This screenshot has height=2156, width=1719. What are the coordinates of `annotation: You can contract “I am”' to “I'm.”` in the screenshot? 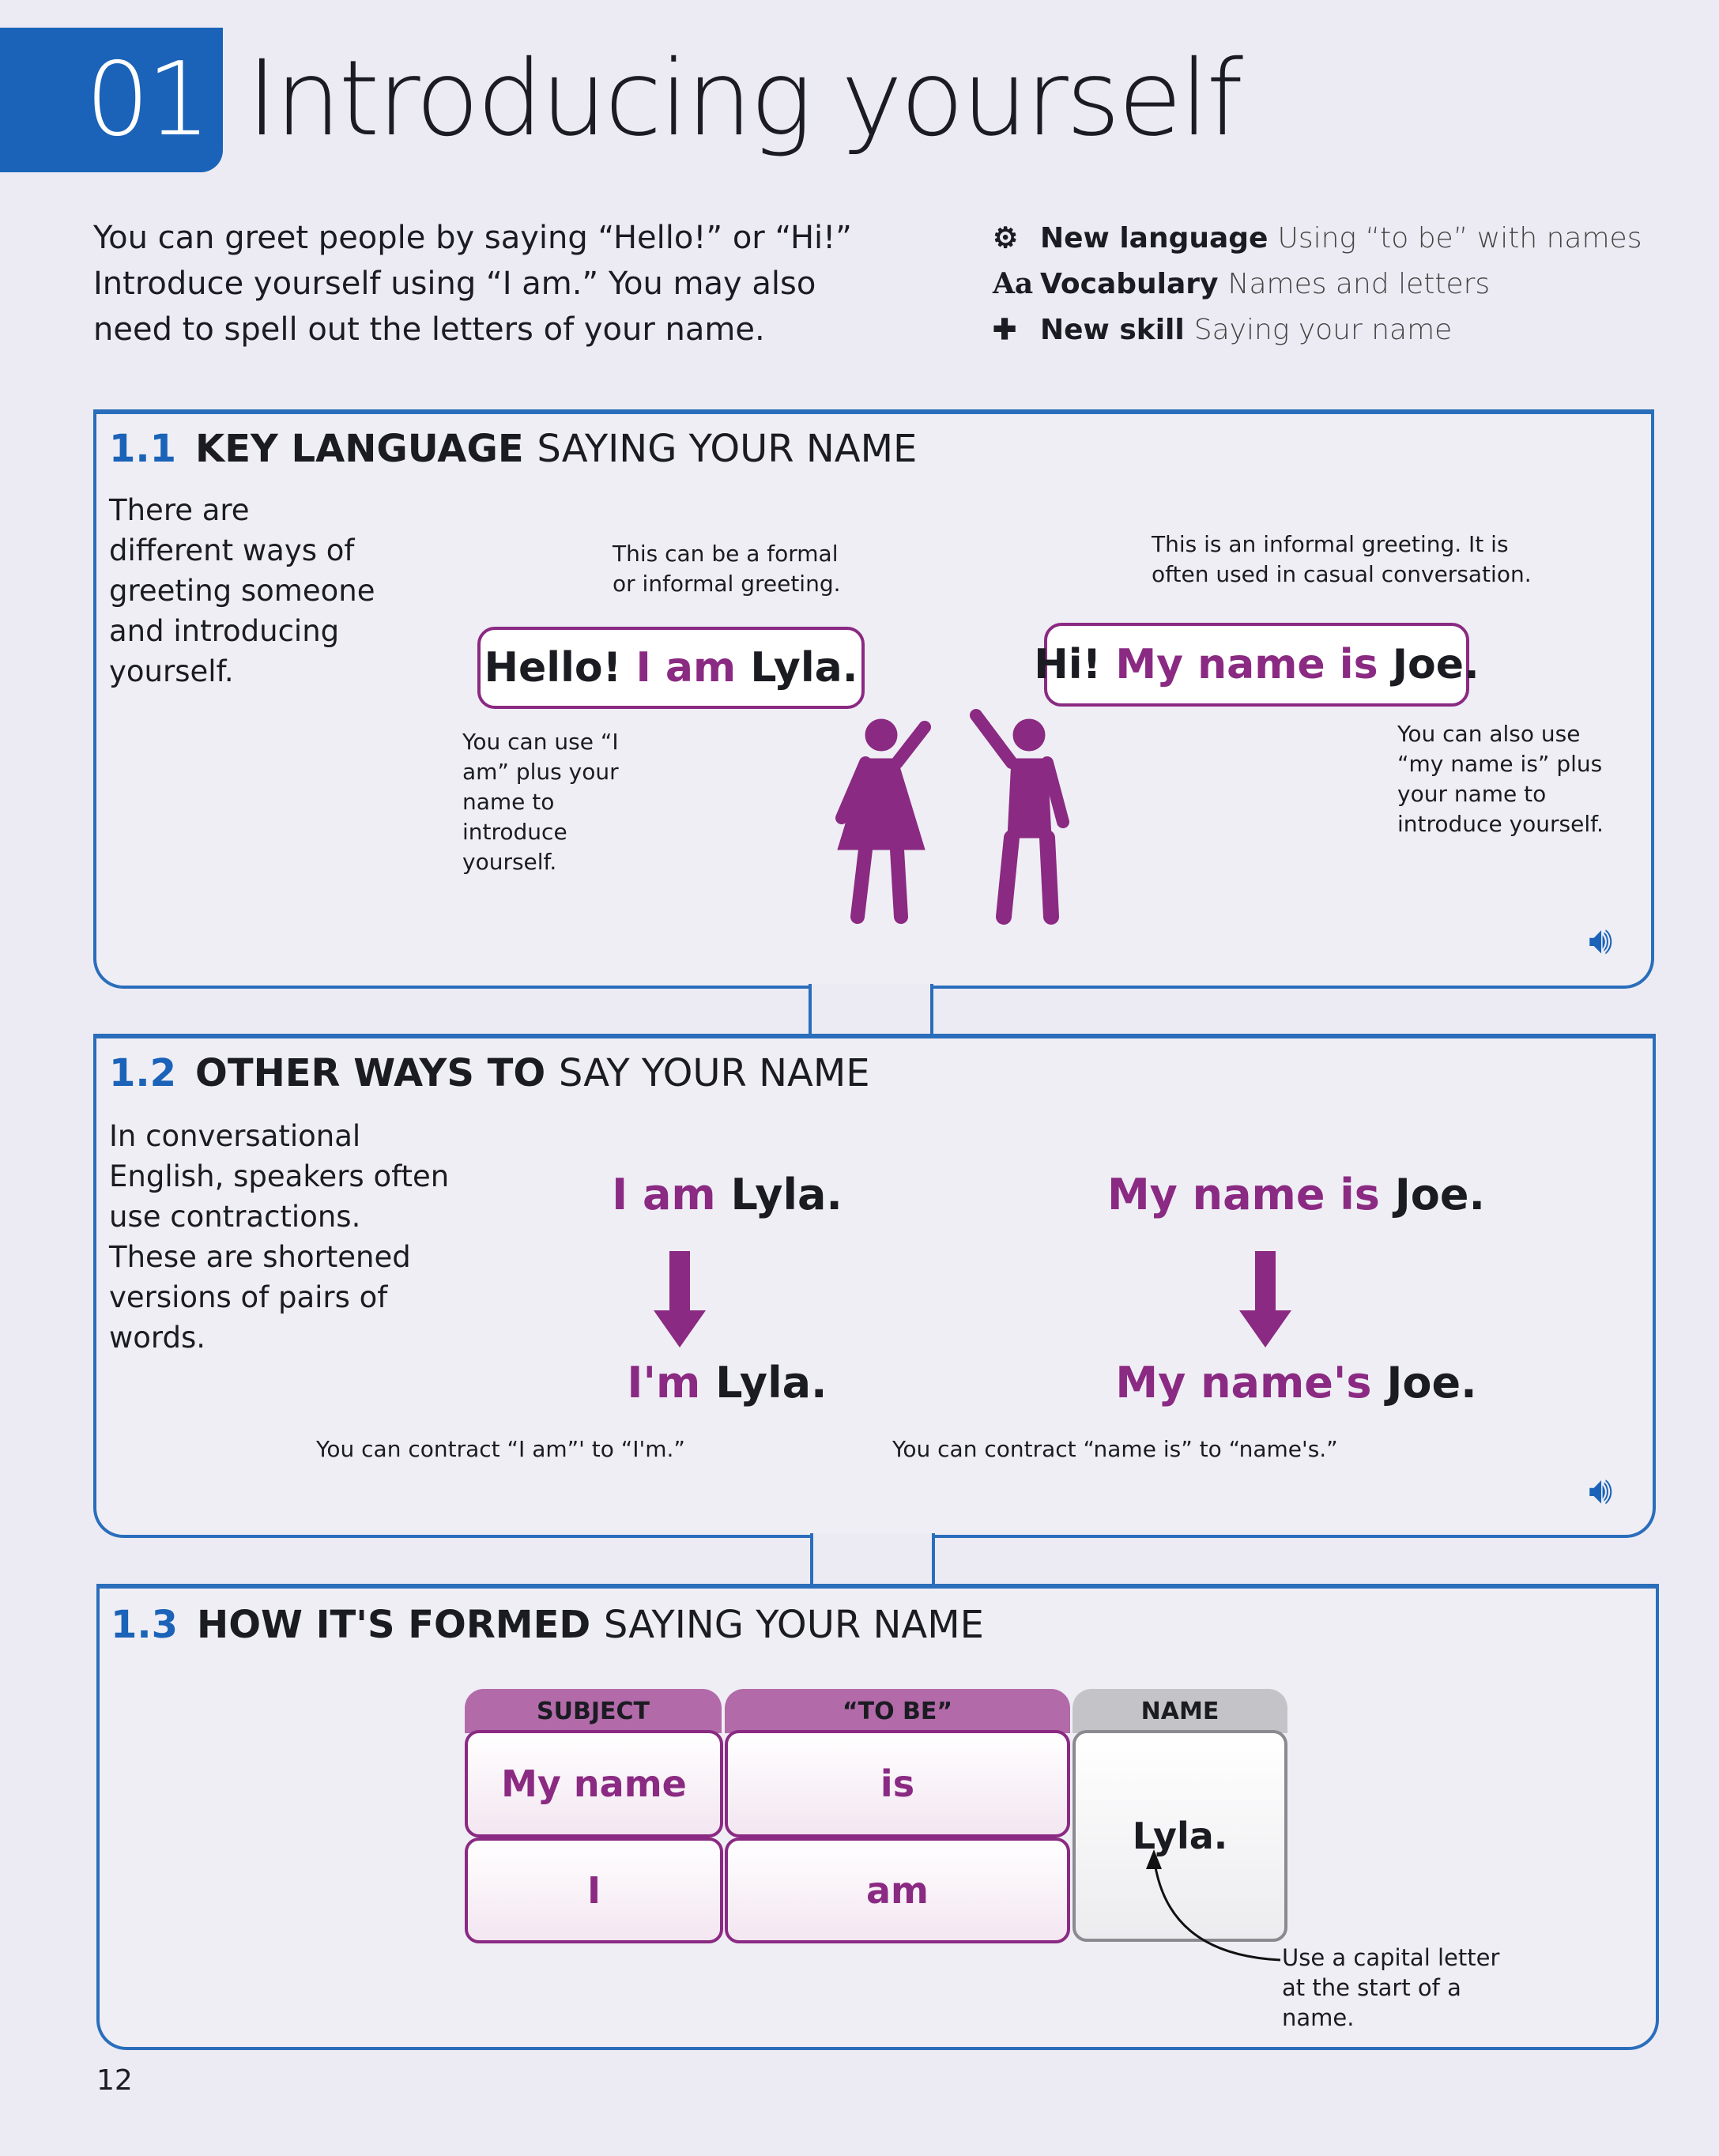 It's located at (500, 1449).